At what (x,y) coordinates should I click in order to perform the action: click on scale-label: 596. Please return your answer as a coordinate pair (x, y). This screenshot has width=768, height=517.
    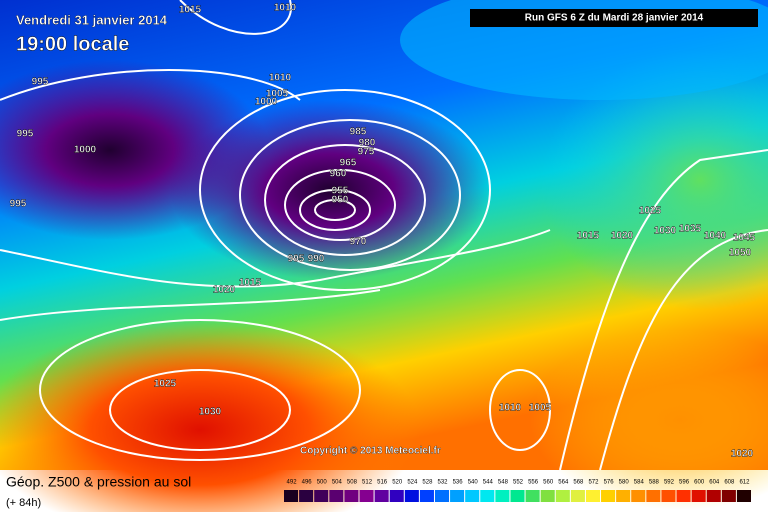
    Looking at the image, I should click on (684, 483).